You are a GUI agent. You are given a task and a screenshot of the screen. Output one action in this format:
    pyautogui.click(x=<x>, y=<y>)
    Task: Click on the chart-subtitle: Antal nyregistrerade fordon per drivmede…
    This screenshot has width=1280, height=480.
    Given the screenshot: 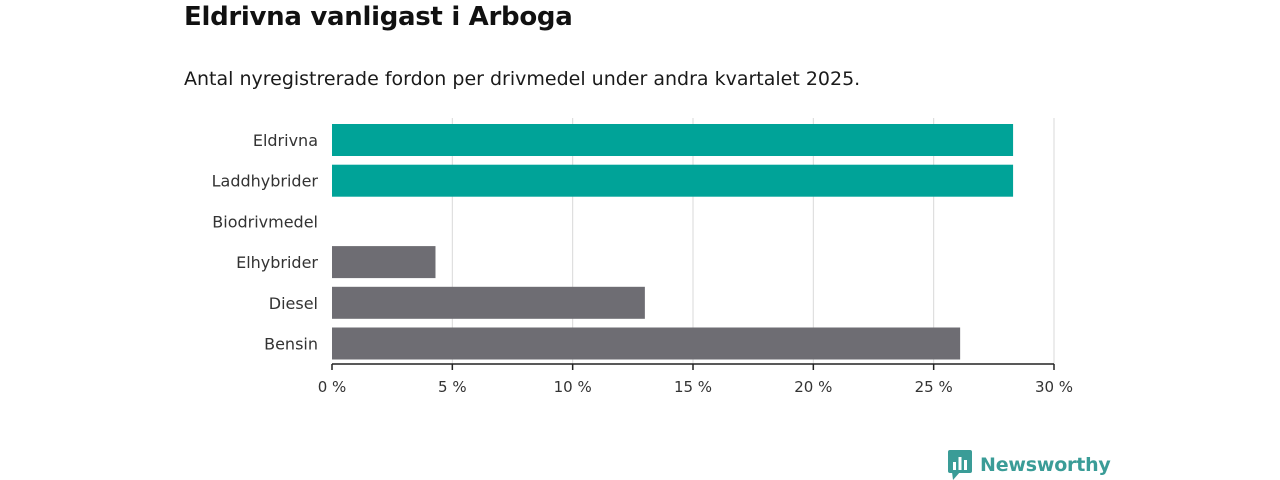 What is the action you would take?
    pyautogui.click(x=522, y=79)
    